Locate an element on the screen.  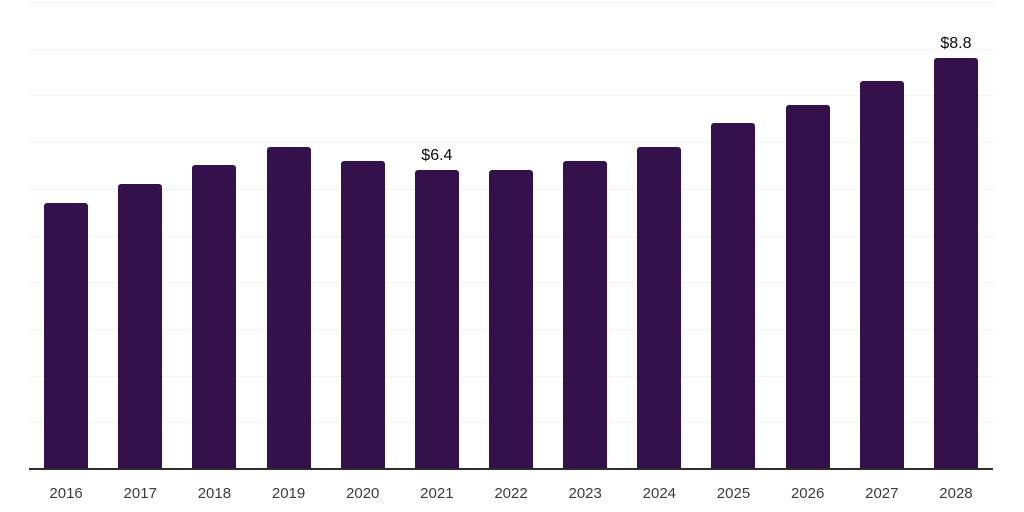
x-tick-label: 2021 is located at coordinates (437, 493).